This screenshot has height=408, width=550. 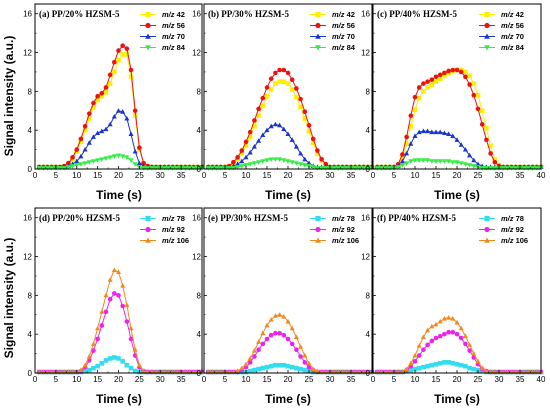 What do you see at coordinates (351, 25) in the screenshot?
I see `legend-value: 56` at bounding box center [351, 25].